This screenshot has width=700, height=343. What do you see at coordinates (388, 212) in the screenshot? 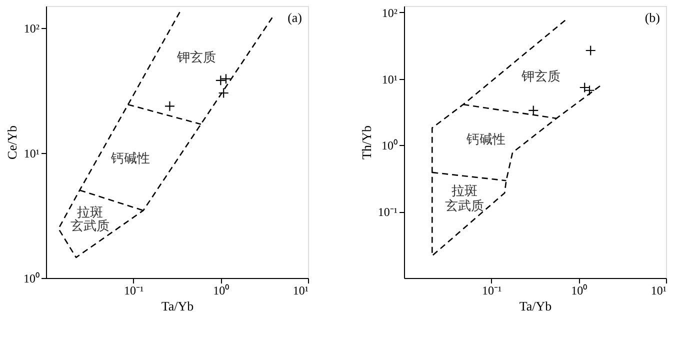
I see `y-tick-label: 10⁻¹` at bounding box center [388, 212].